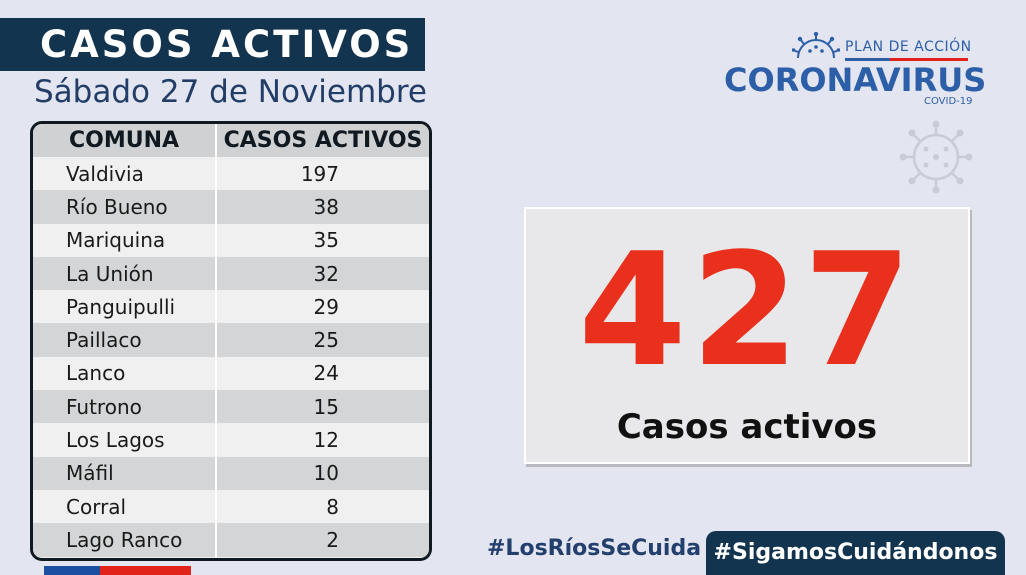  What do you see at coordinates (230, 92) in the screenshot?
I see `date-subtitle: Sábado 27 de Noviembre` at bounding box center [230, 92].